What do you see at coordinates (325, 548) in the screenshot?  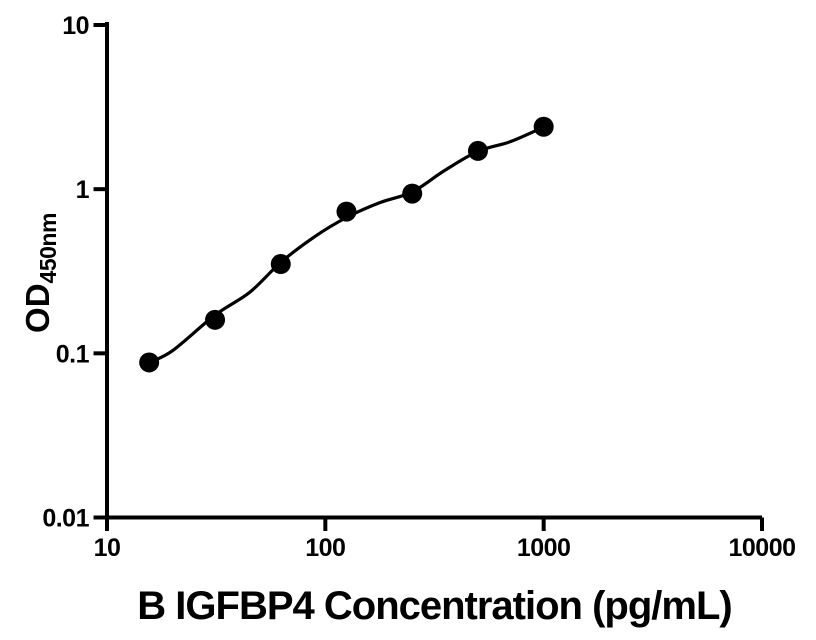 I see `x-tick-label: 100` at bounding box center [325, 548].